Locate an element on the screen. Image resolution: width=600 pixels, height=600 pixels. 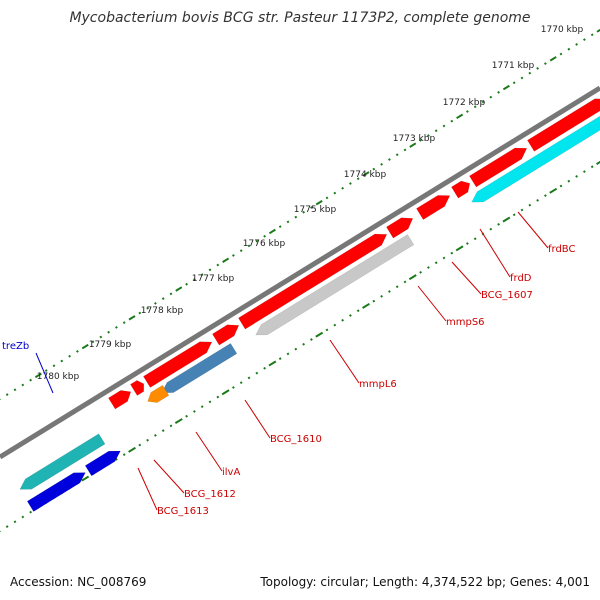
gene-arrow-frdD is located at coordinates (498, 167).